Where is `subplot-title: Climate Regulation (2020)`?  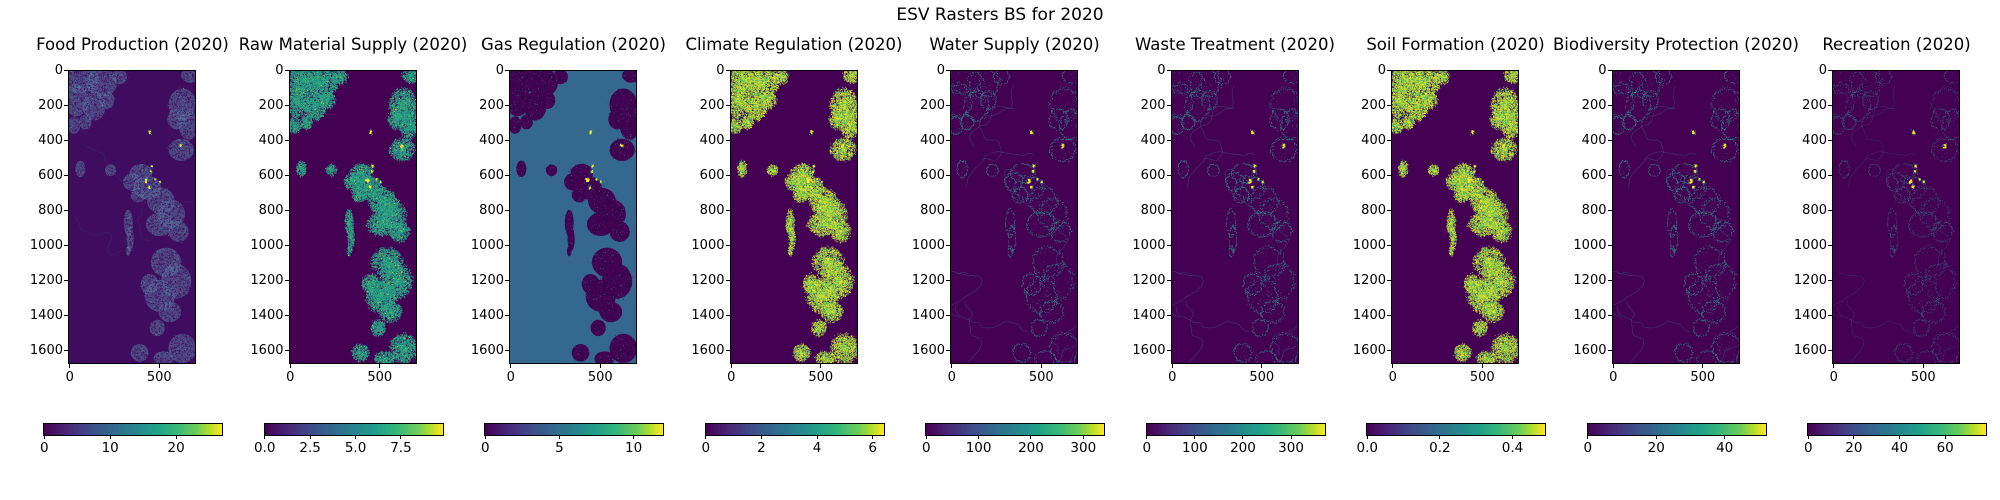
subplot-title: Climate Regulation (2020) is located at coordinates (794, 44).